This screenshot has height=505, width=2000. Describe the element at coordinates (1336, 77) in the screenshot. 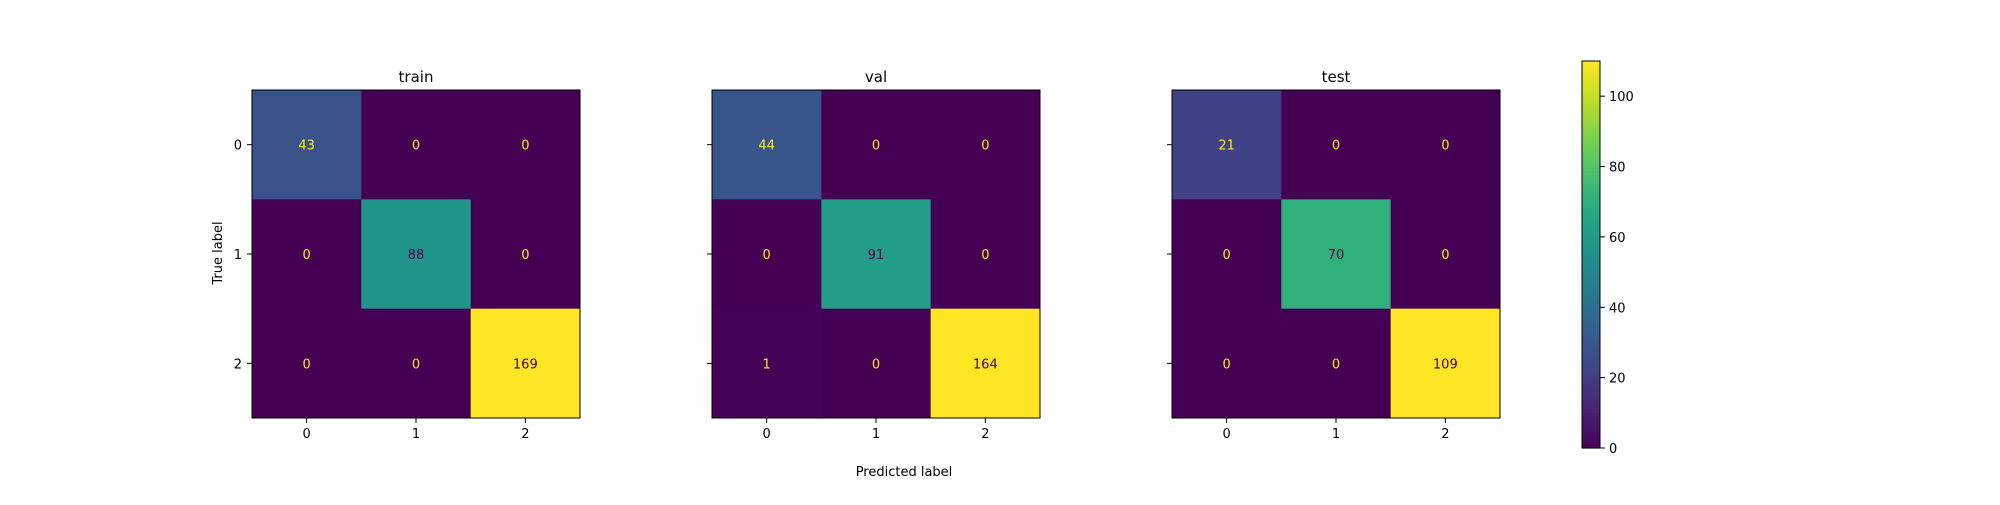

I see `panel-title: test` at that location.